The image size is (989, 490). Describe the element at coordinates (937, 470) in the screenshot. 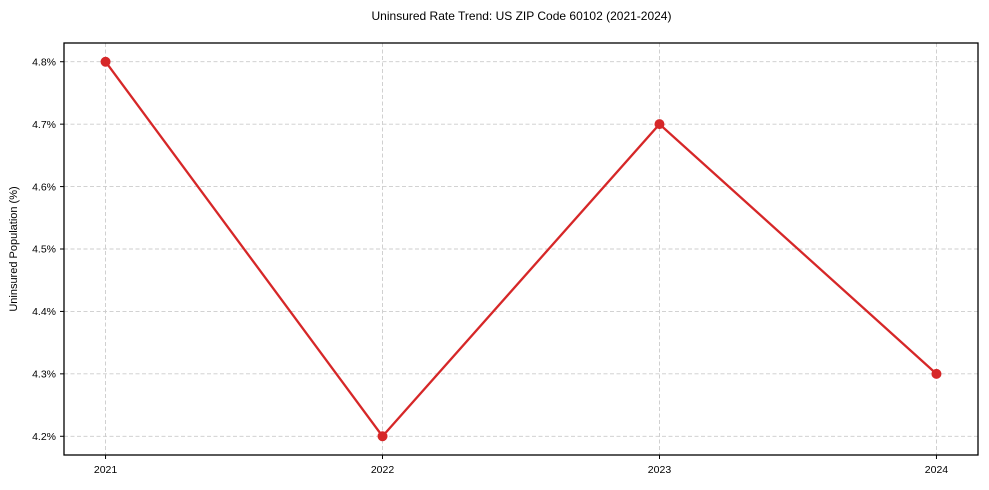

I see `x-tick-label: 2024` at that location.